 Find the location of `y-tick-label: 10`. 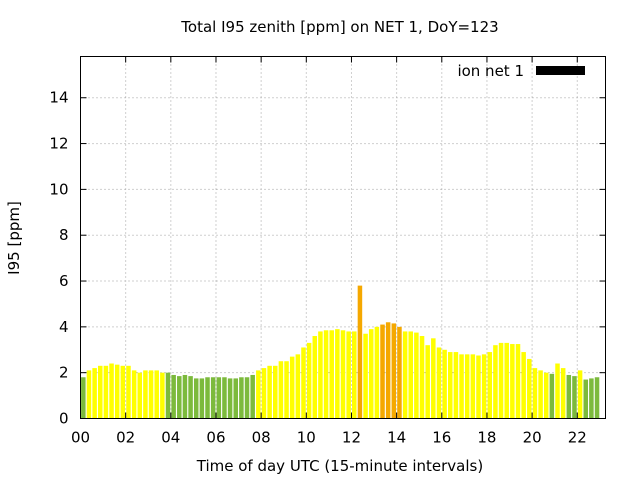

y-tick-label: 10 is located at coordinates (58, 189).